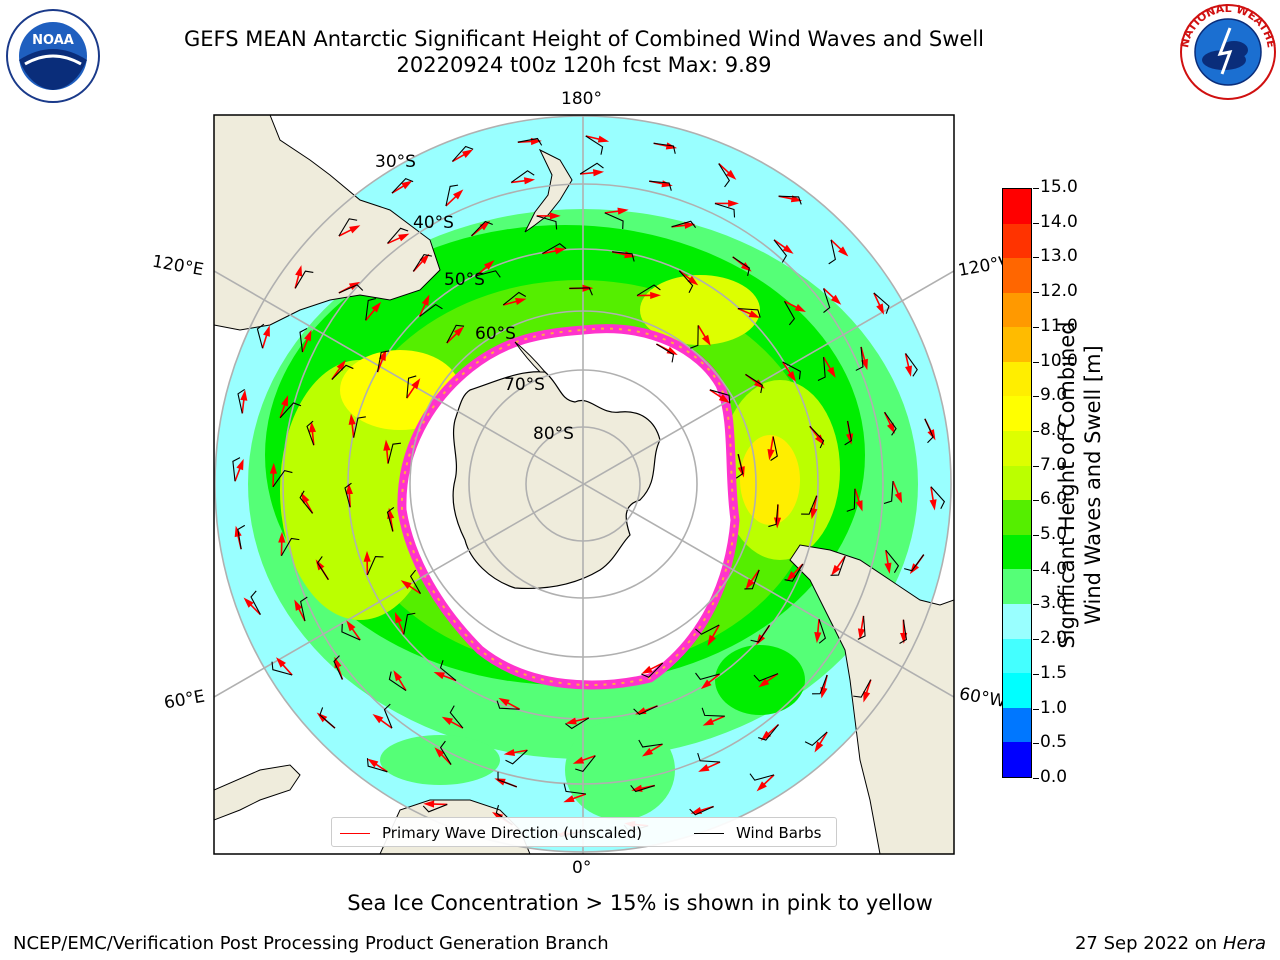 This screenshot has width=1280, height=960. What do you see at coordinates (53, 40) in the screenshot?
I see `svg-text: NOAA` at bounding box center [53, 40].